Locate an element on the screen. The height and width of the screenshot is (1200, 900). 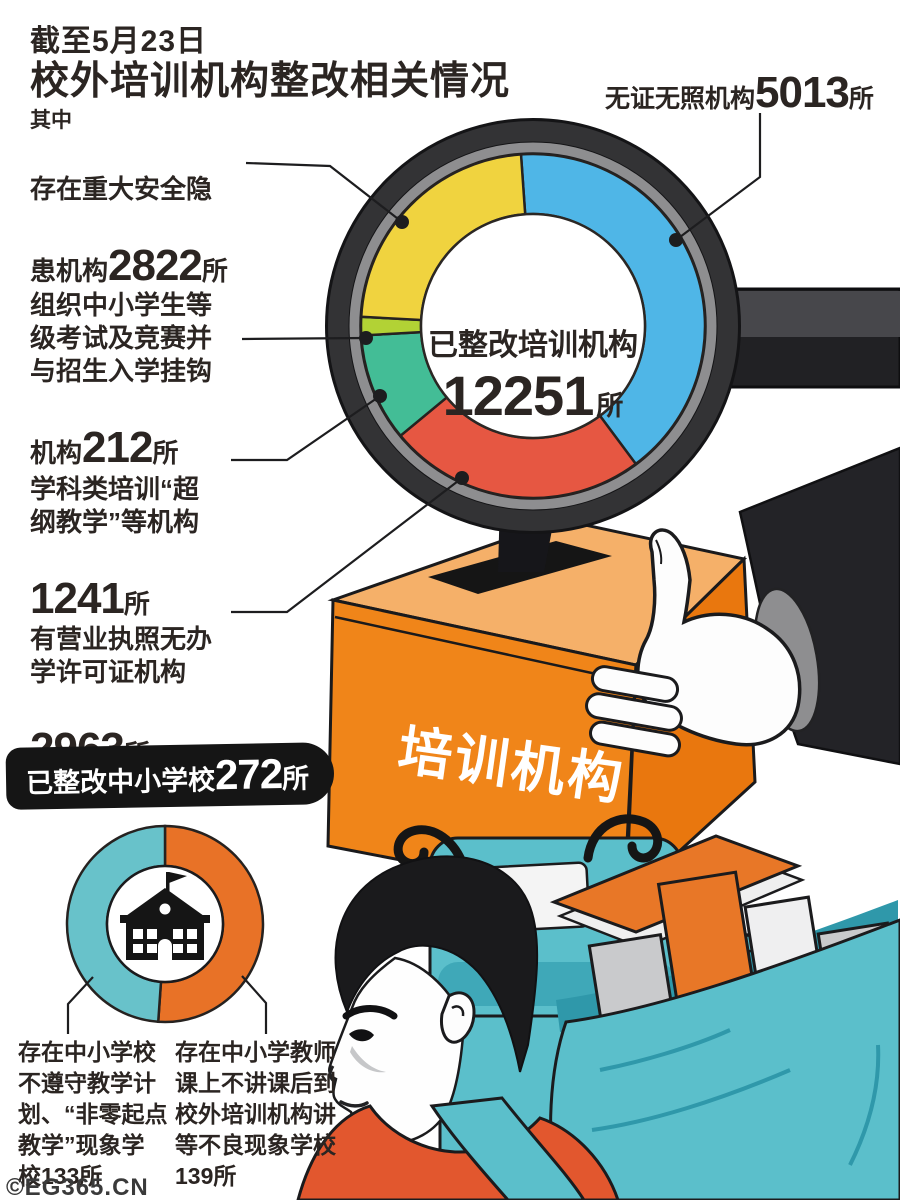
leader-note-left is located at coordinates (80, 1005).